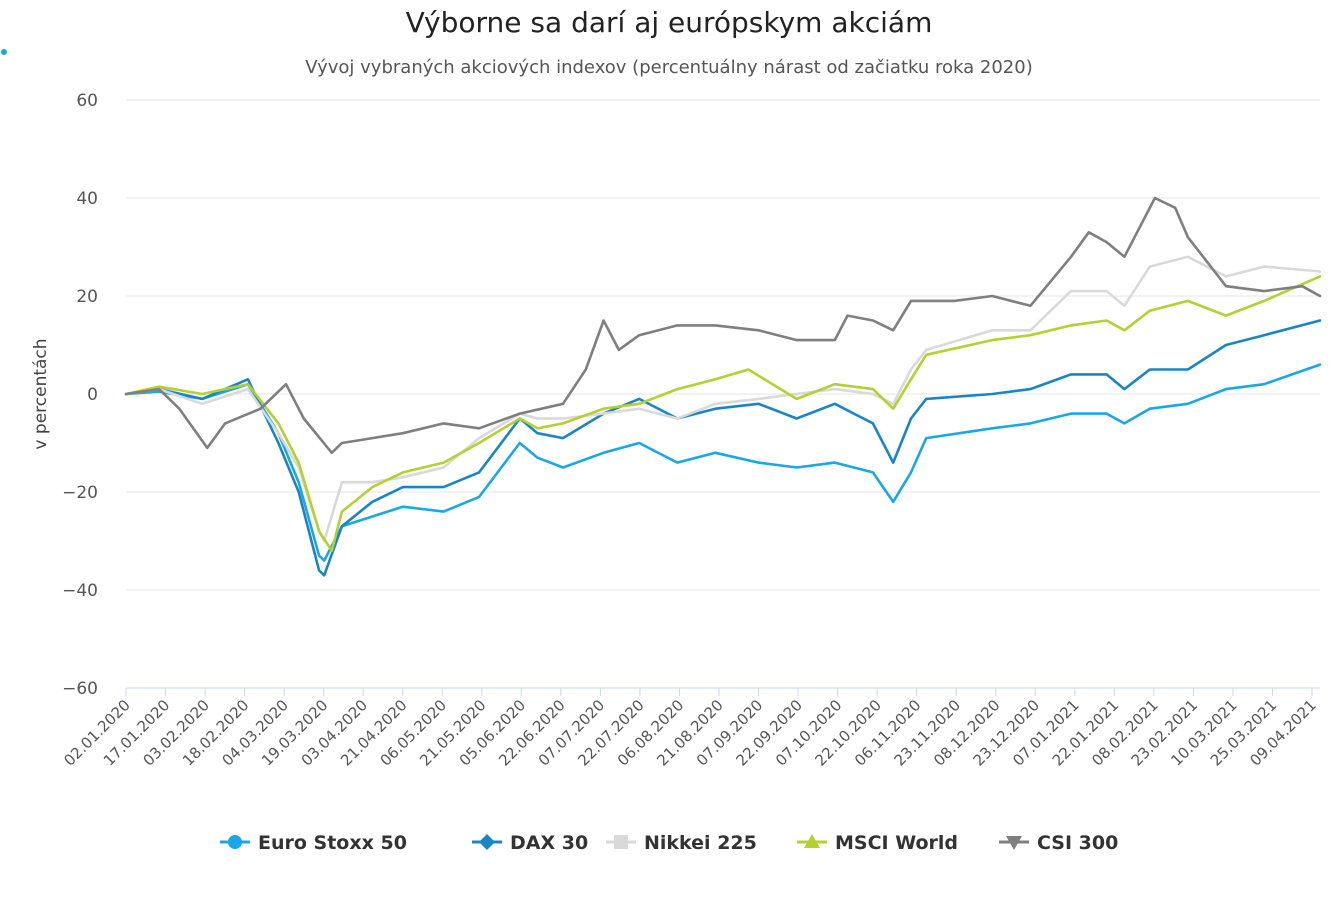 The width and height of the screenshot is (1338, 900). What do you see at coordinates (549, 843) in the screenshot?
I see `legend-label: DAX 30` at bounding box center [549, 843].